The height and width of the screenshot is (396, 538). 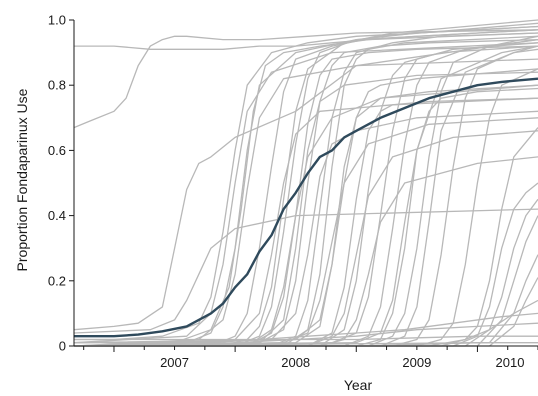 What do you see at coordinates (57, 280) in the screenshot?
I see `y-tick-label: 0.2` at bounding box center [57, 280].